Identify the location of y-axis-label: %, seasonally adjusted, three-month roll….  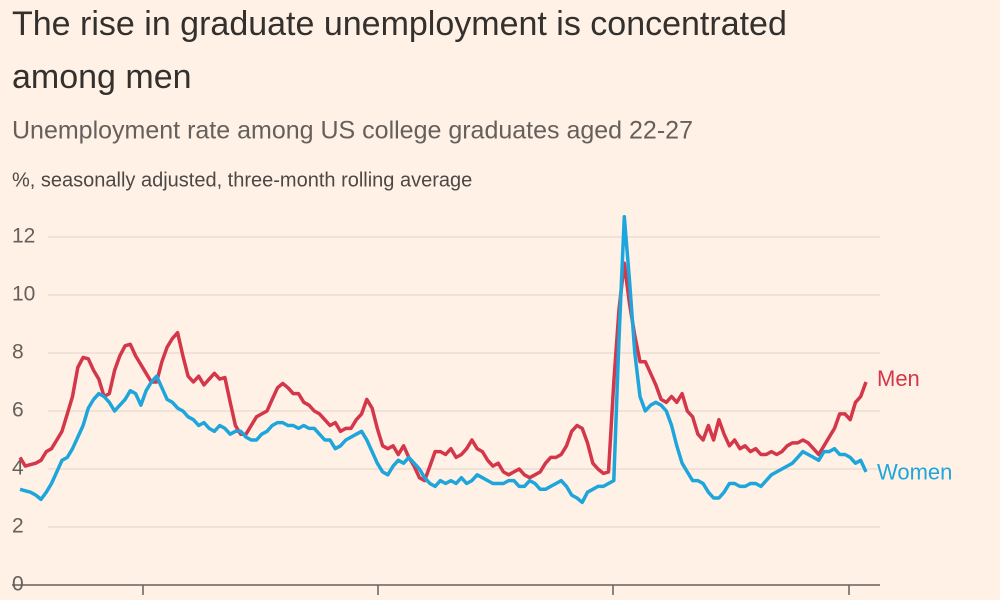
(242, 180).